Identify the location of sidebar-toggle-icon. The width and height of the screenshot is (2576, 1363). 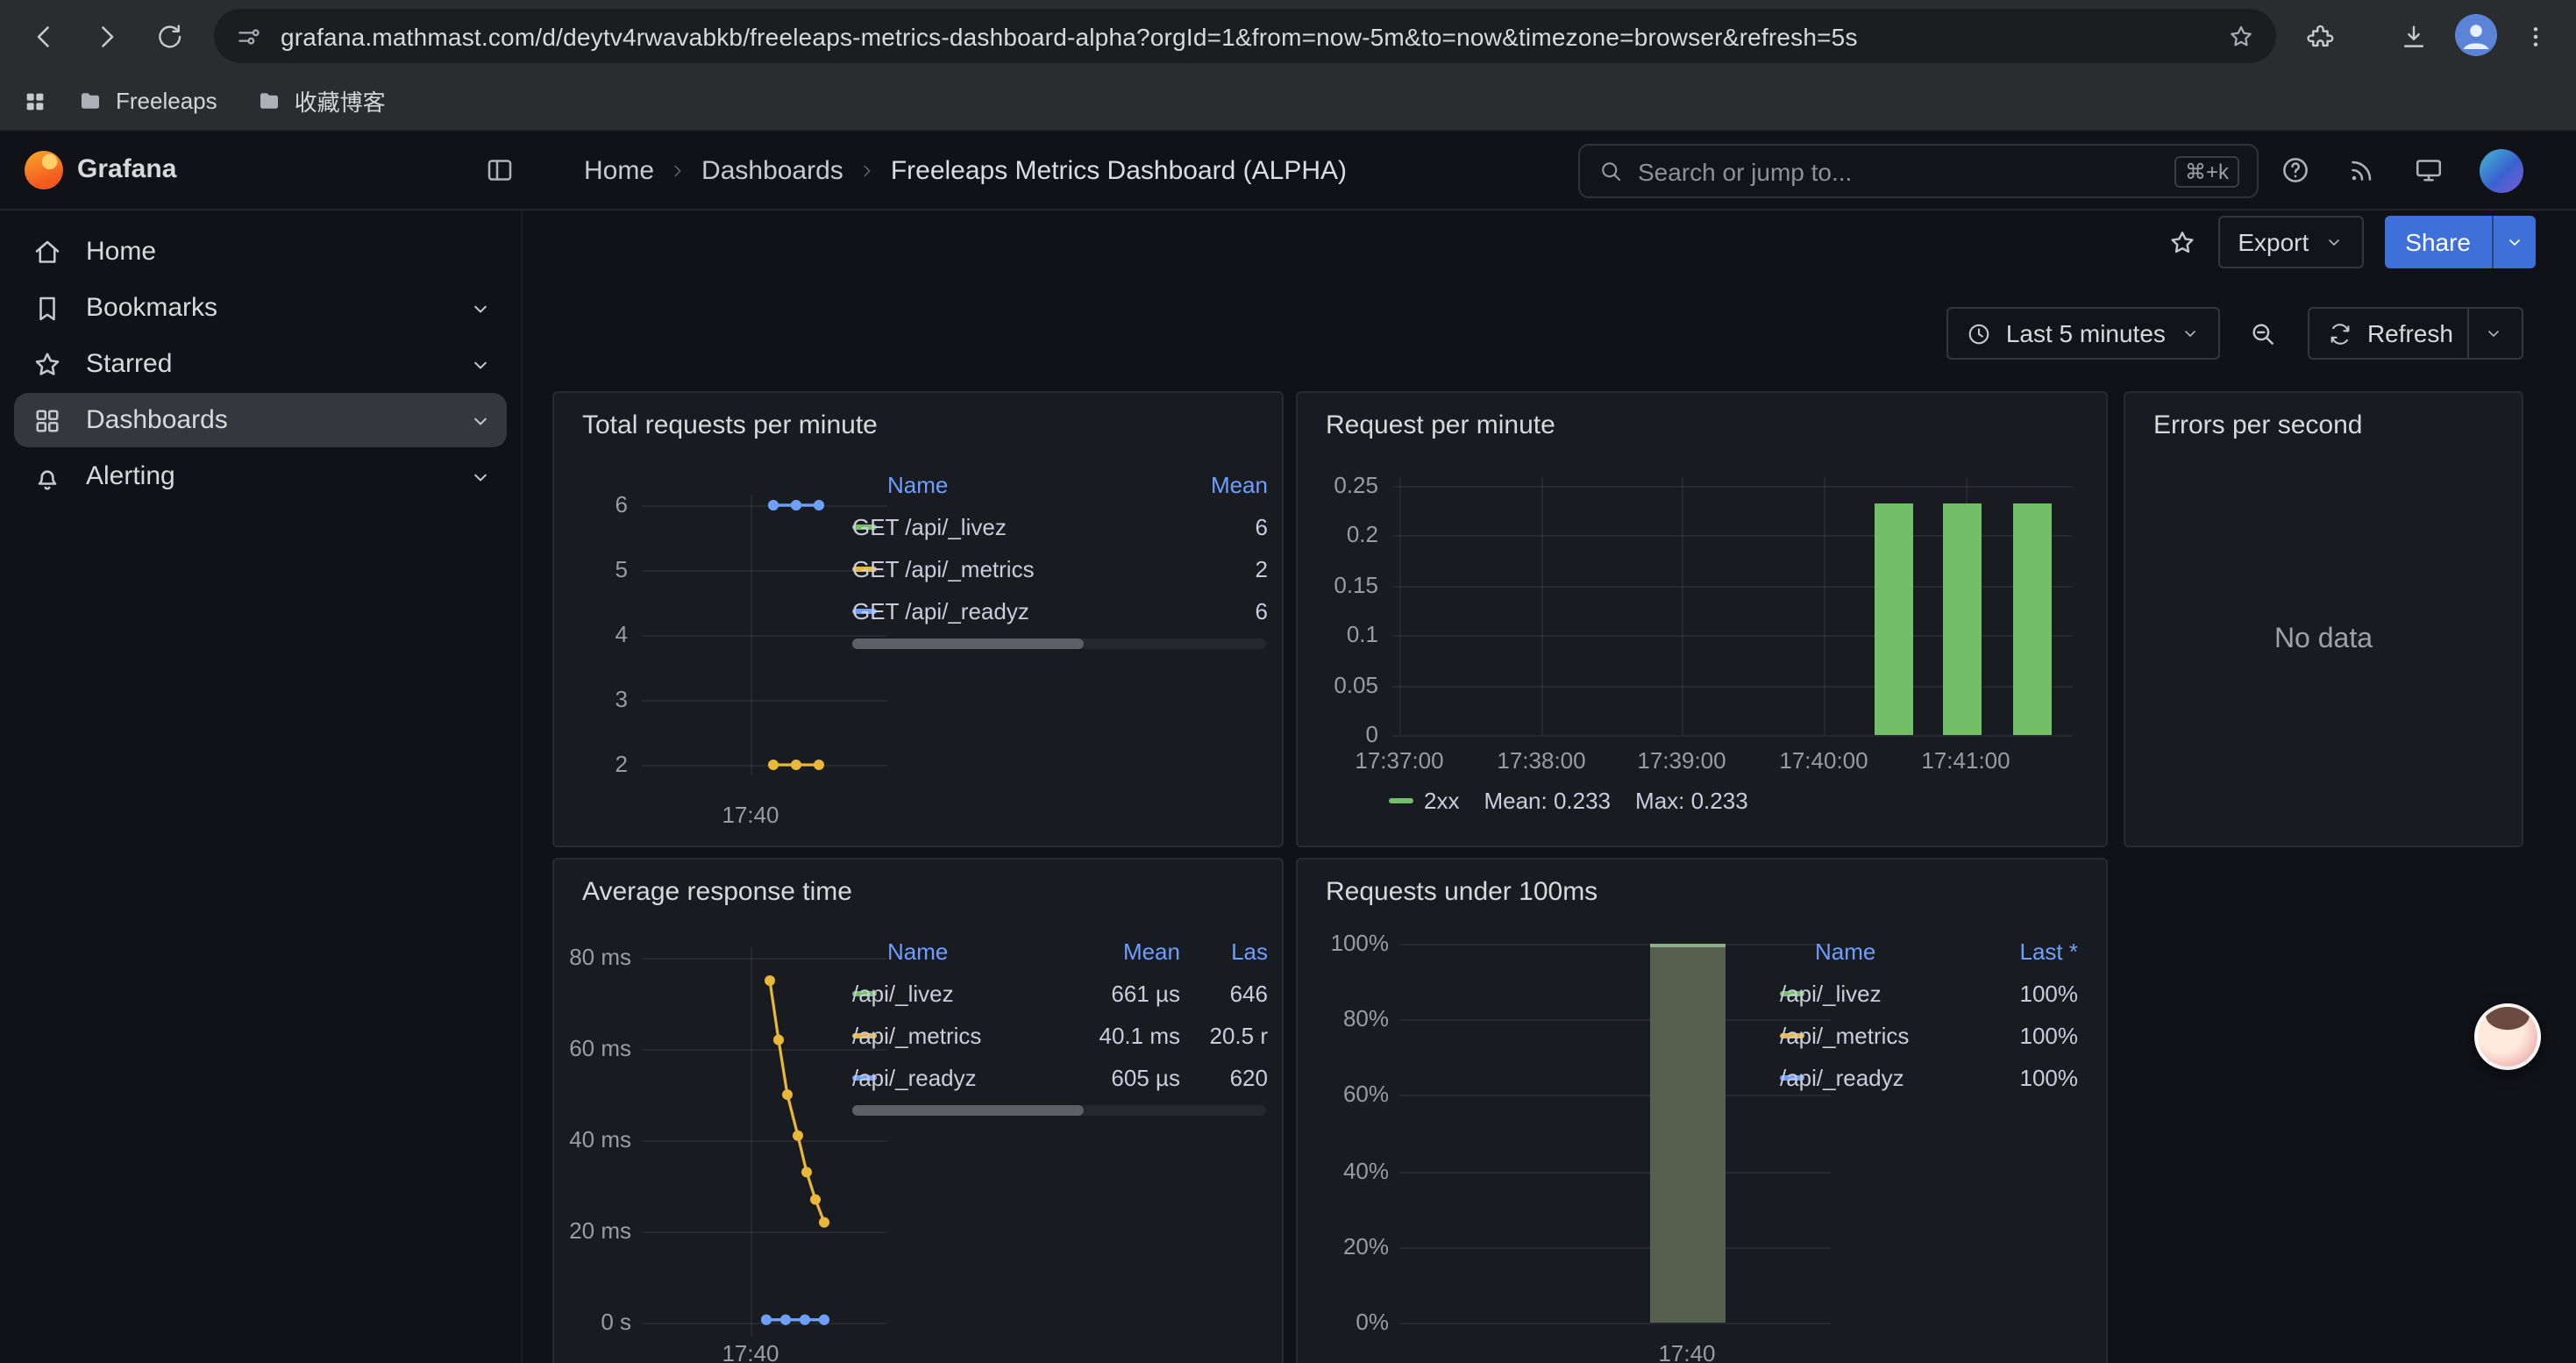
(500, 170).